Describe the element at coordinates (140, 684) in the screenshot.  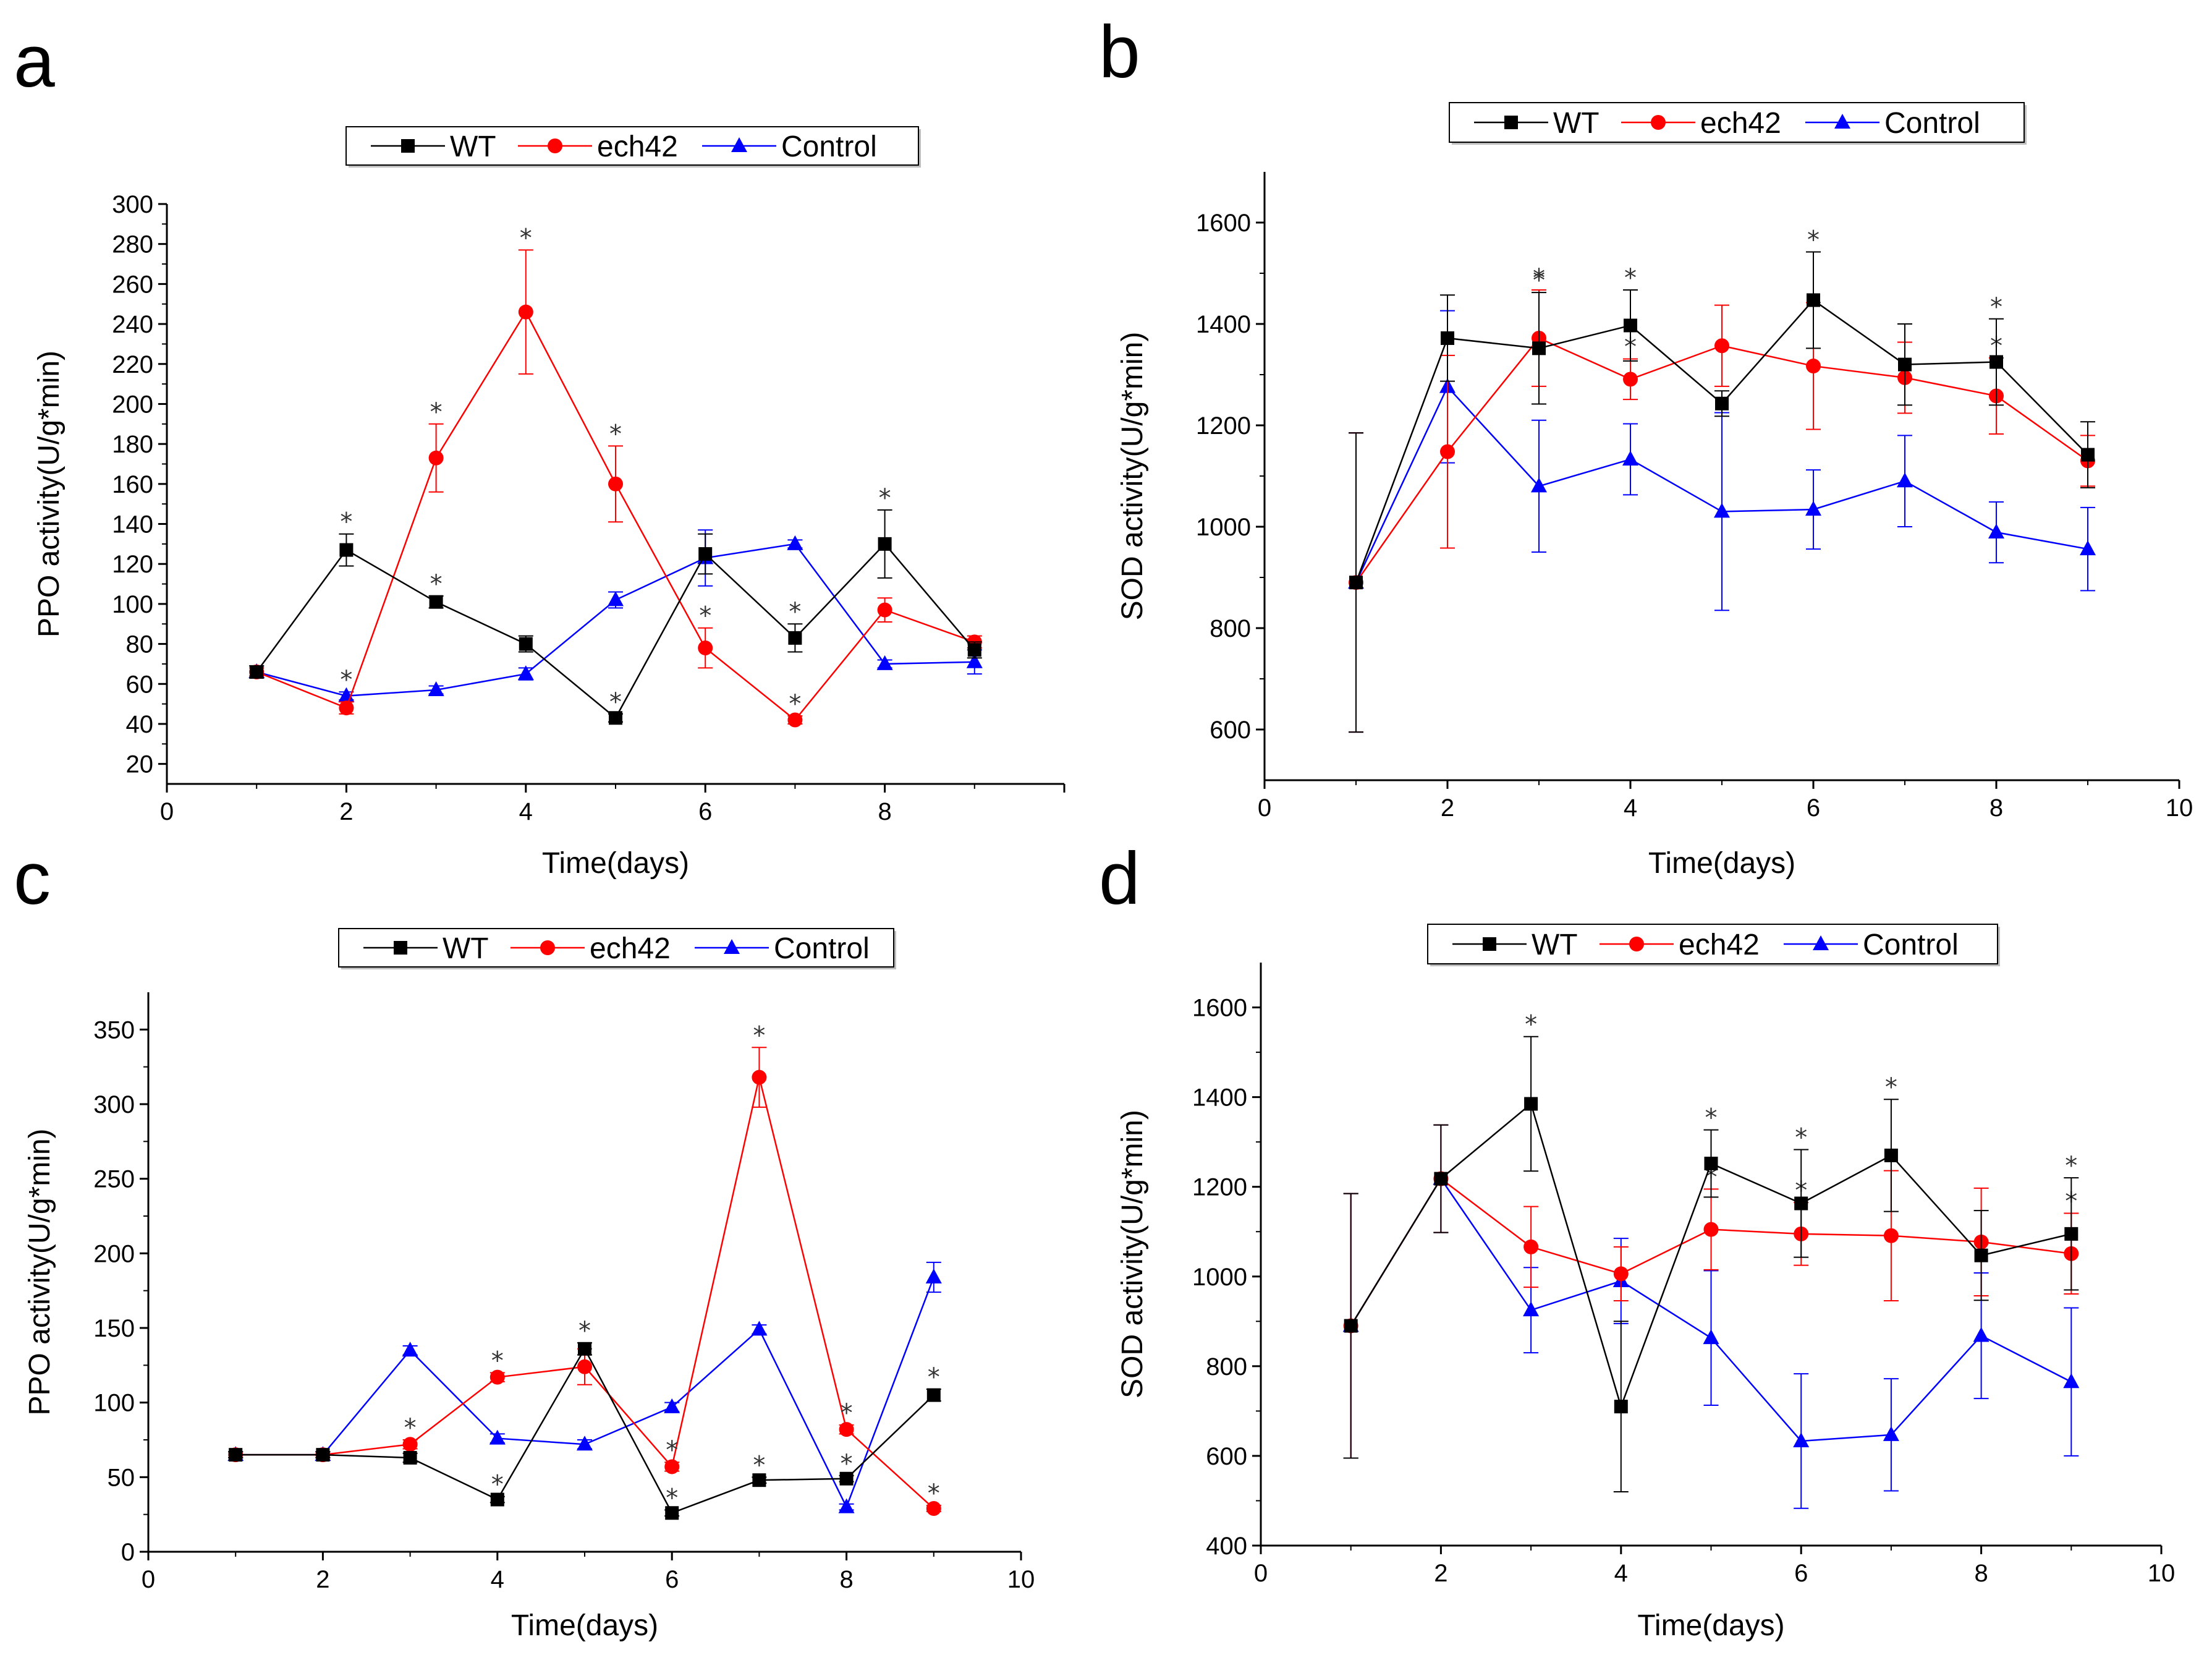
I see `y-tick-label: 60` at that location.